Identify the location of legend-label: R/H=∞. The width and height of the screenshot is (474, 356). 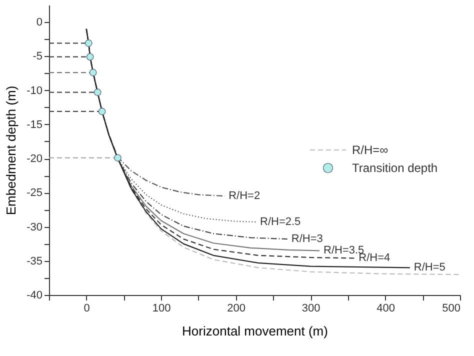
(370, 150).